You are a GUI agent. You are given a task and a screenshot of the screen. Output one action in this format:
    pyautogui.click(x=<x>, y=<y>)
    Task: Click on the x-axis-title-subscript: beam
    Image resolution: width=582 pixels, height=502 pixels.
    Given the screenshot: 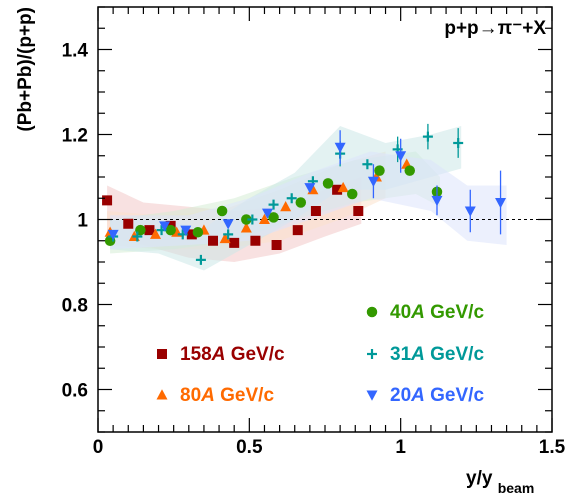 What is the action you would take?
    pyautogui.click(x=516, y=488)
    